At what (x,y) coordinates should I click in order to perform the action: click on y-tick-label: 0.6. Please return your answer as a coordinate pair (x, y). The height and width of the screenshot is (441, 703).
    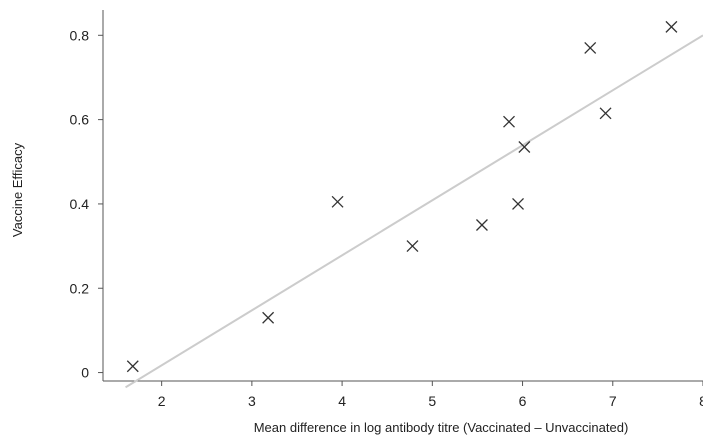
    Looking at the image, I should click on (80, 120).